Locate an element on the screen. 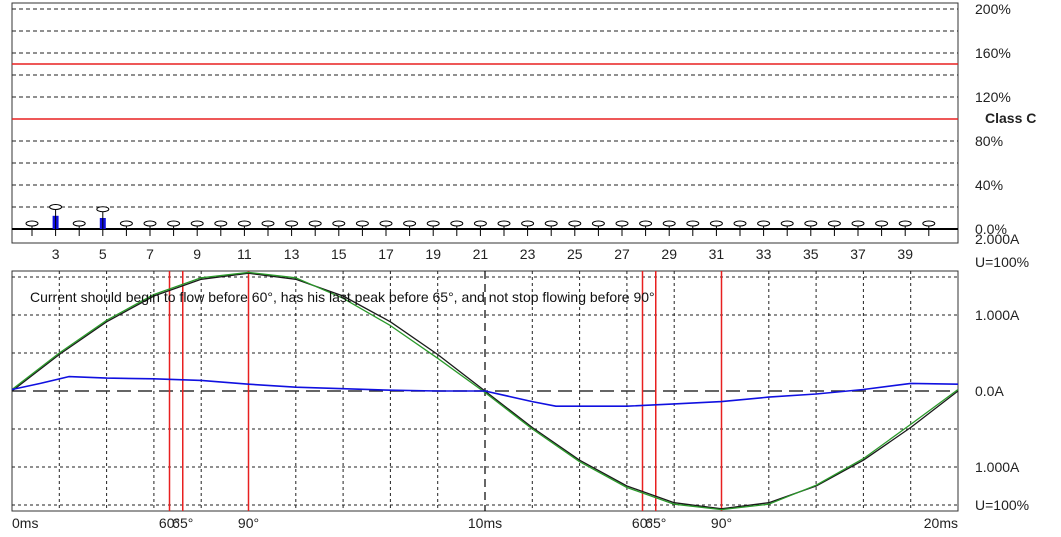 This screenshot has height=537, width=1061. harmonic-number-label: 15 is located at coordinates (339, 254).